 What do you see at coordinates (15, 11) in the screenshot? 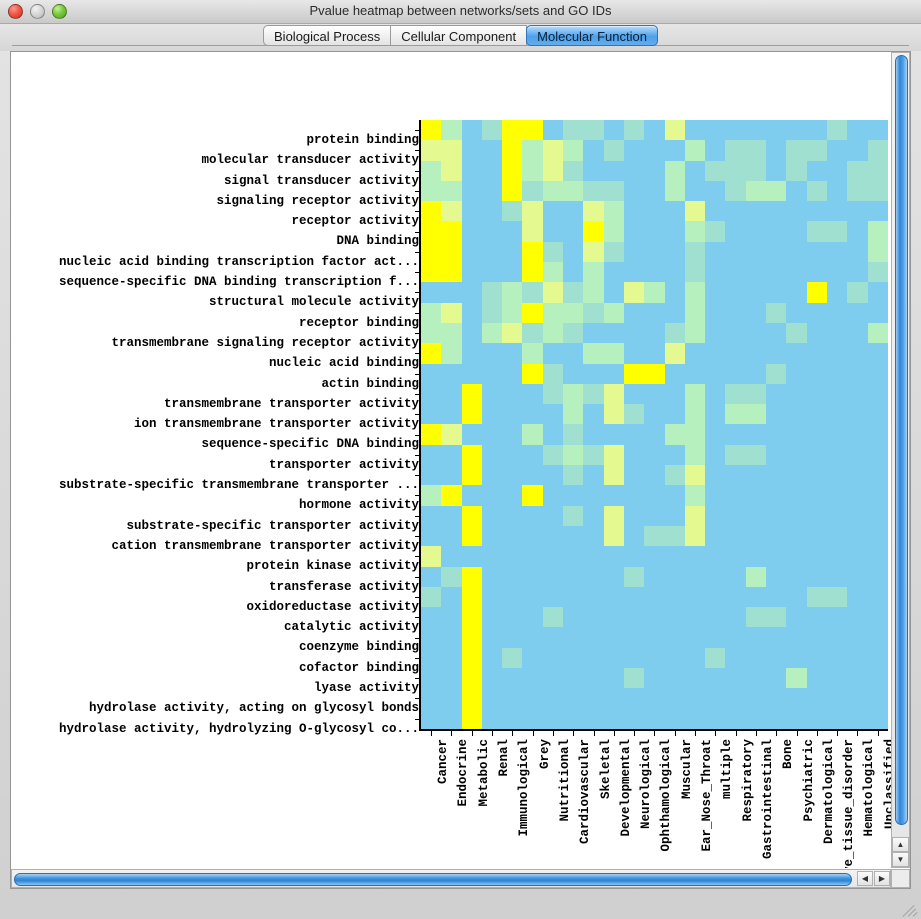
I see `close-button` at bounding box center [15, 11].